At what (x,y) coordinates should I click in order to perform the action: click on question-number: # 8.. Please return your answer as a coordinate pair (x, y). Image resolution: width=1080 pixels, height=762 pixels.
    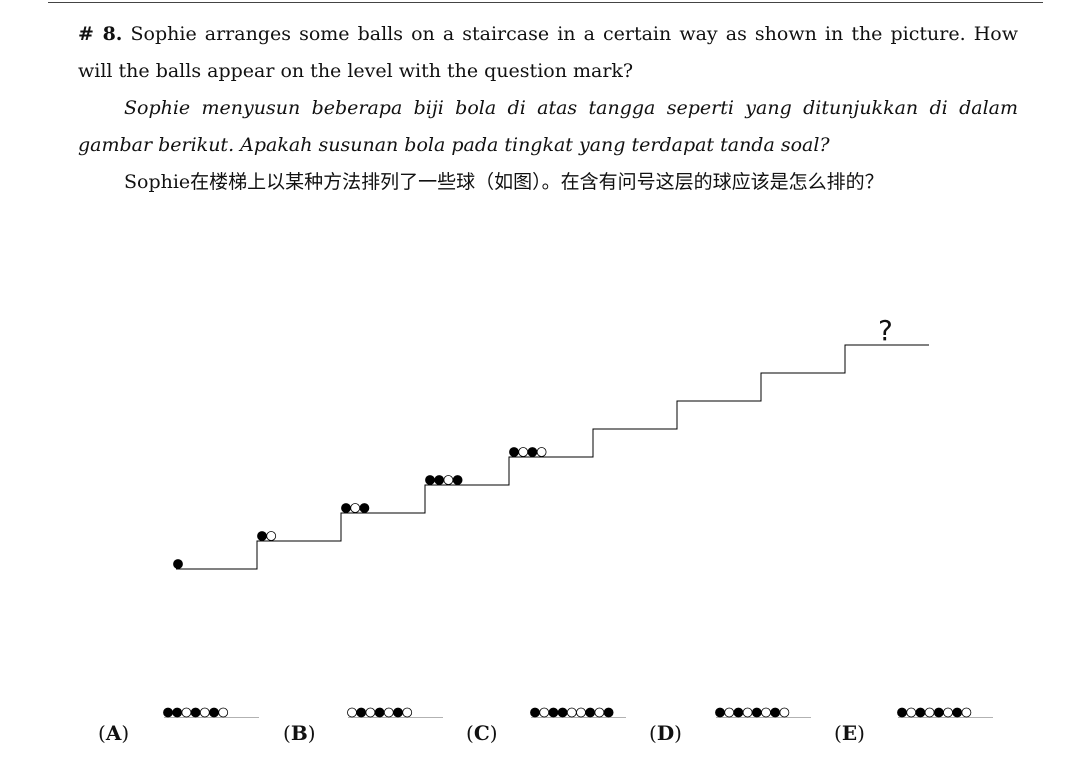
    Looking at the image, I should click on (100, 34).